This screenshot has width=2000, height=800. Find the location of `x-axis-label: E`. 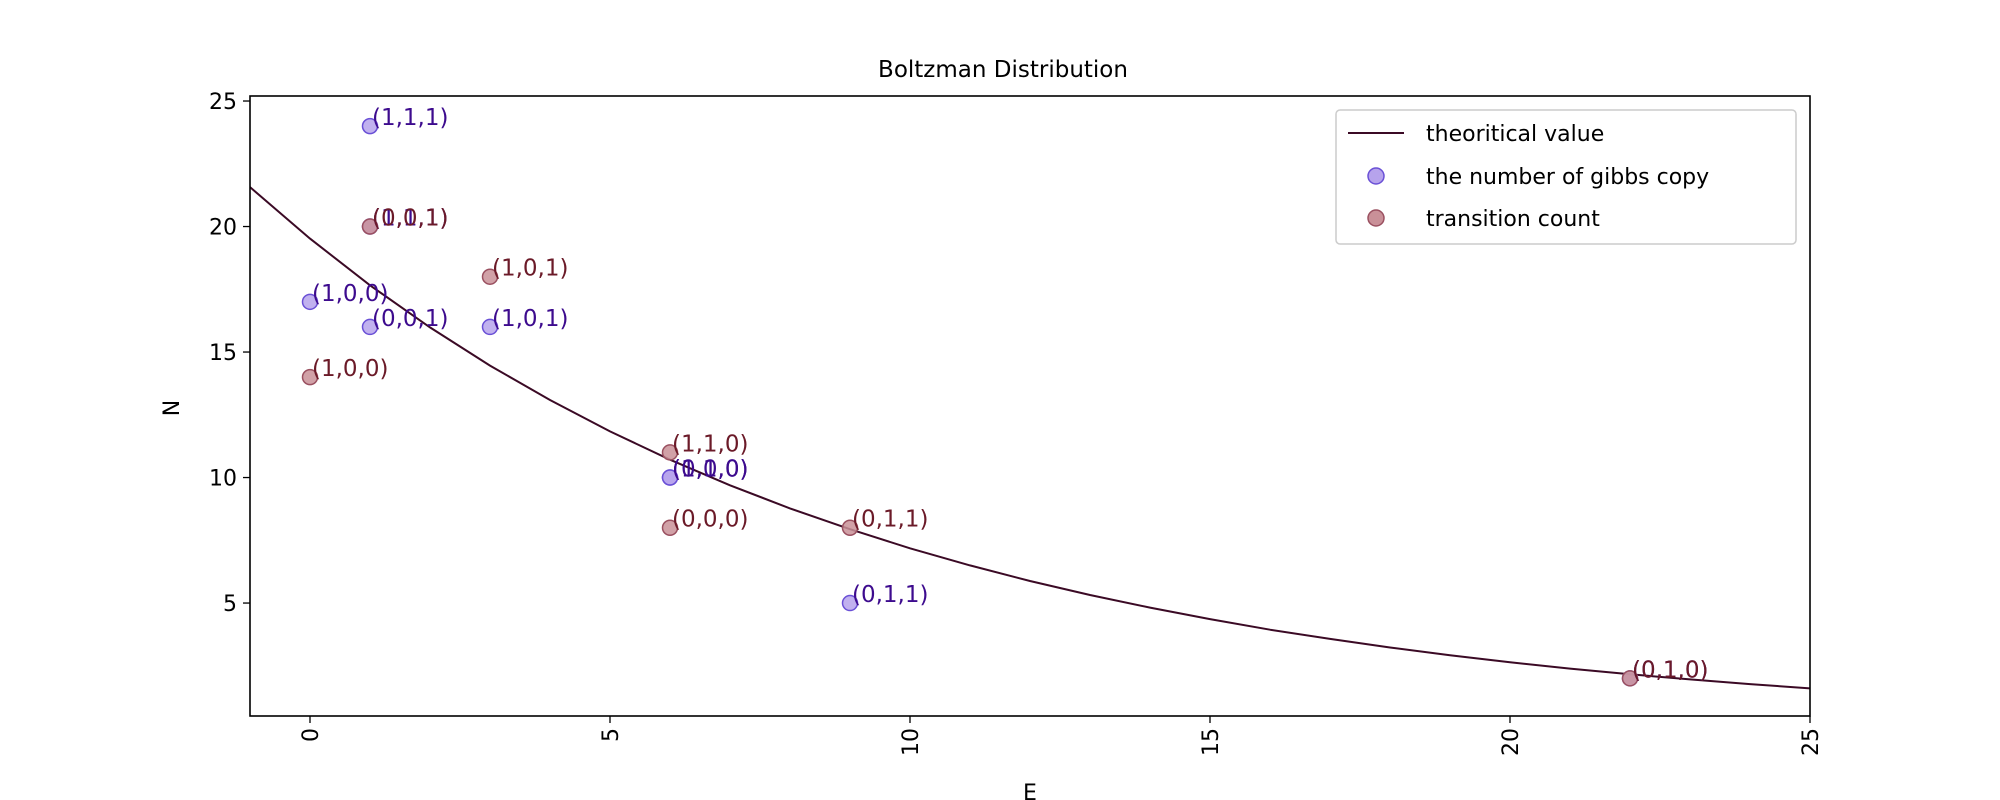

x-axis-label: E is located at coordinates (1030, 790).